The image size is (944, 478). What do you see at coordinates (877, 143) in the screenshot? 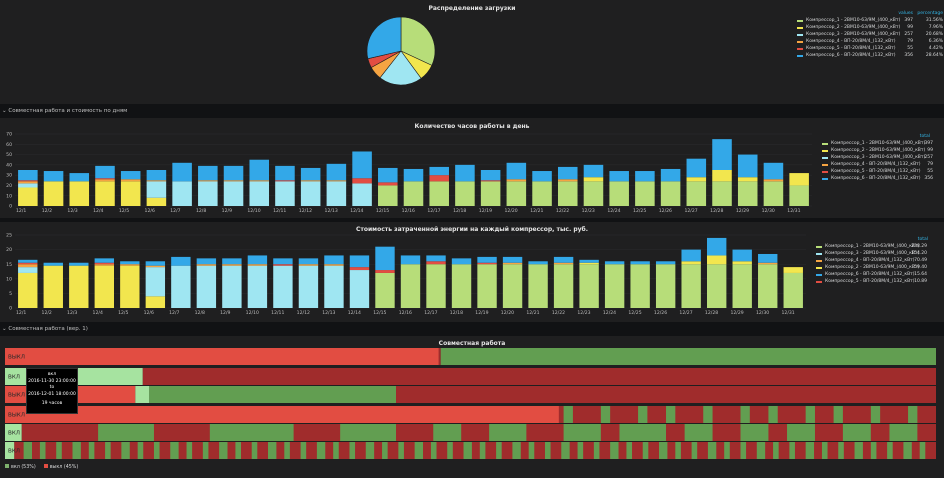
I see `legend-item: Компрессор_1 - 2ВМ10-63/9М_(400_кВт) 397` at bounding box center [877, 143].